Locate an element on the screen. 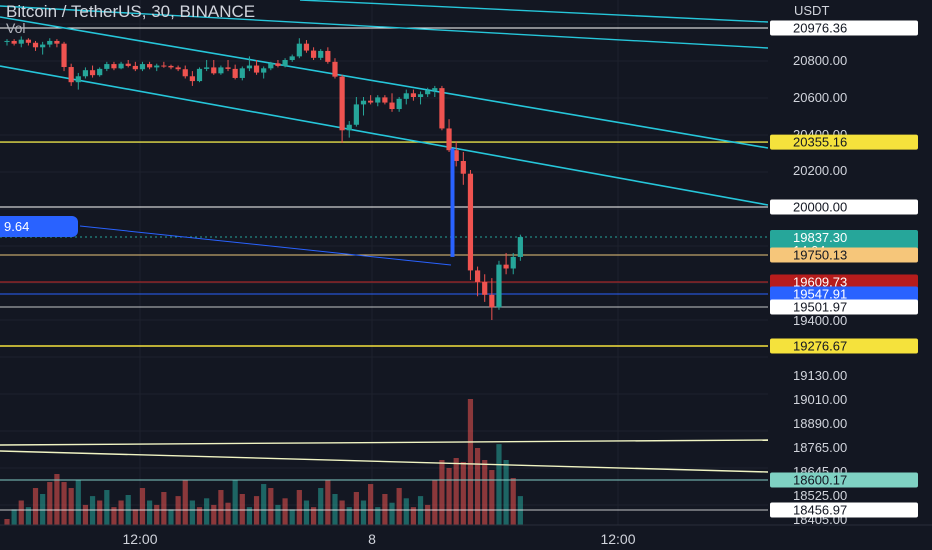 The width and height of the screenshot is (932, 550). price-tick-label: 19130.00 is located at coordinates (820, 375).